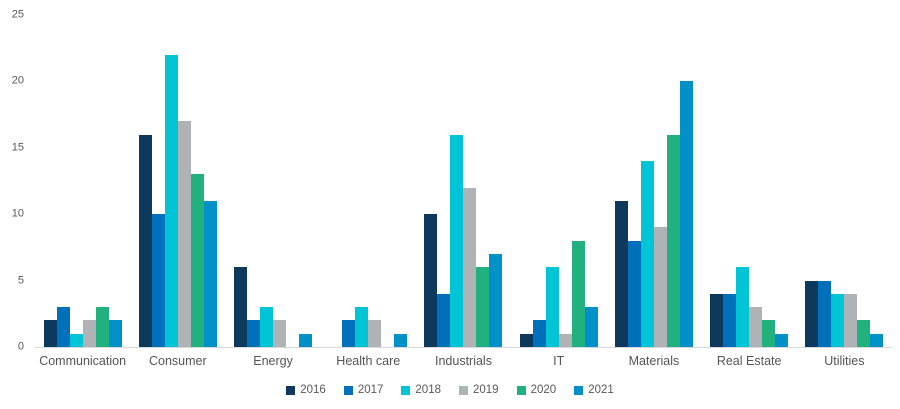  What do you see at coordinates (844, 181) in the screenshot?
I see `bar-group-utilities` at bounding box center [844, 181].